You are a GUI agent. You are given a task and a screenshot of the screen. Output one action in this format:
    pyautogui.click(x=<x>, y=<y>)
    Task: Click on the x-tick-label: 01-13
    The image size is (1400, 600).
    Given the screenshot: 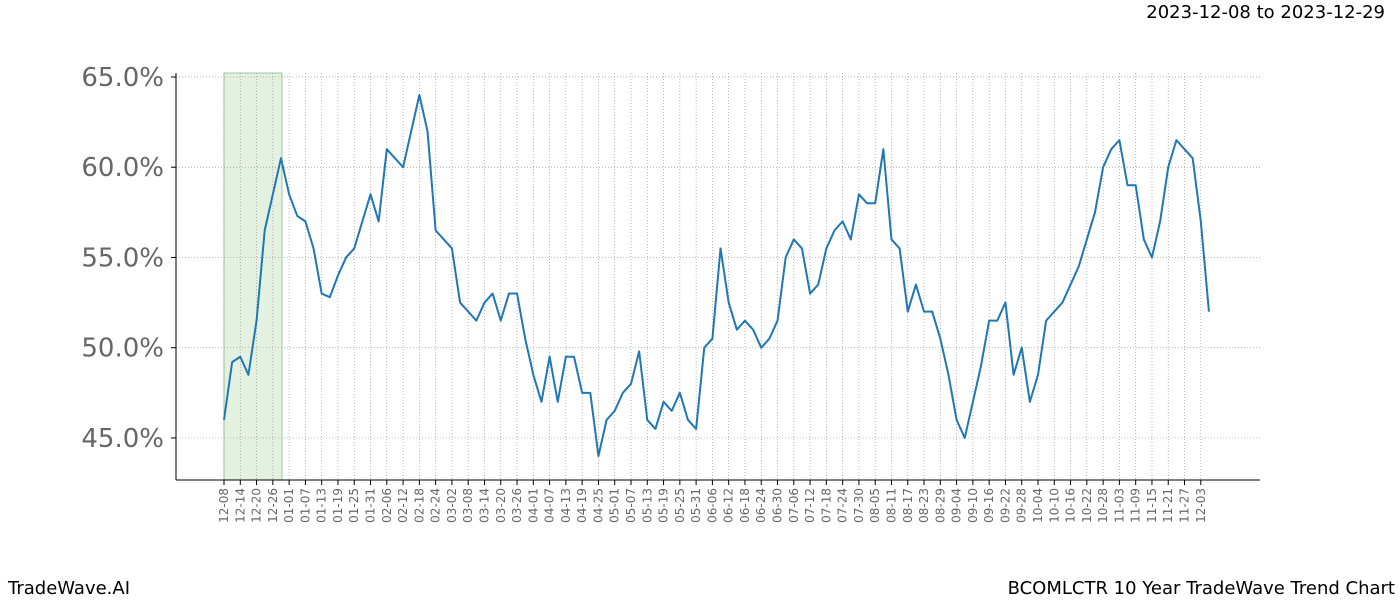 What is the action you would take?
    pyautogui.click(x=322, y=505)
    